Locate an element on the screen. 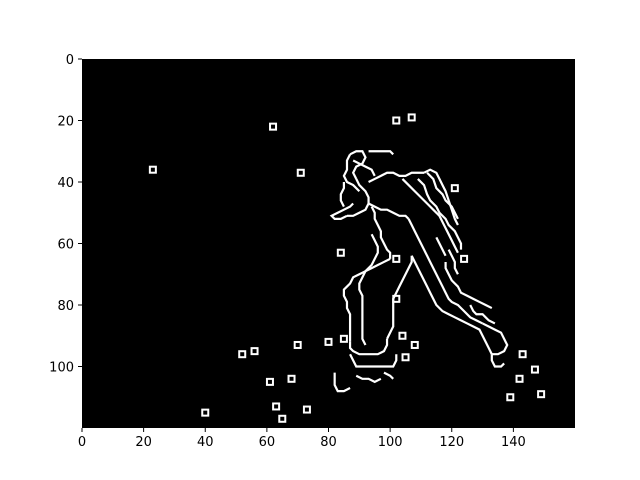  x-tick-label-4: 80 is located at coordinates (328, 442).